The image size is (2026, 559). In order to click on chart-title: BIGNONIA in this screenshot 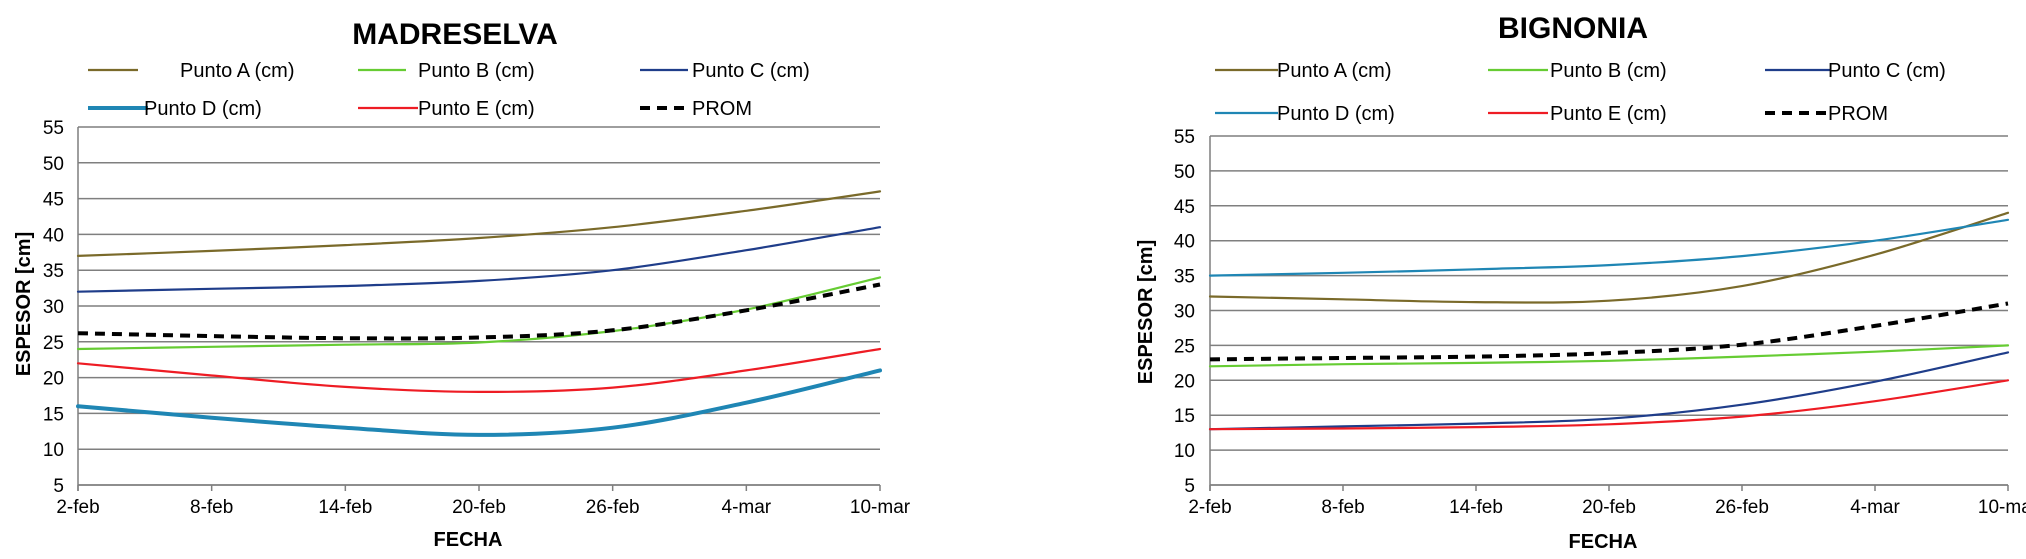, I will do `click(1573, 28)`.